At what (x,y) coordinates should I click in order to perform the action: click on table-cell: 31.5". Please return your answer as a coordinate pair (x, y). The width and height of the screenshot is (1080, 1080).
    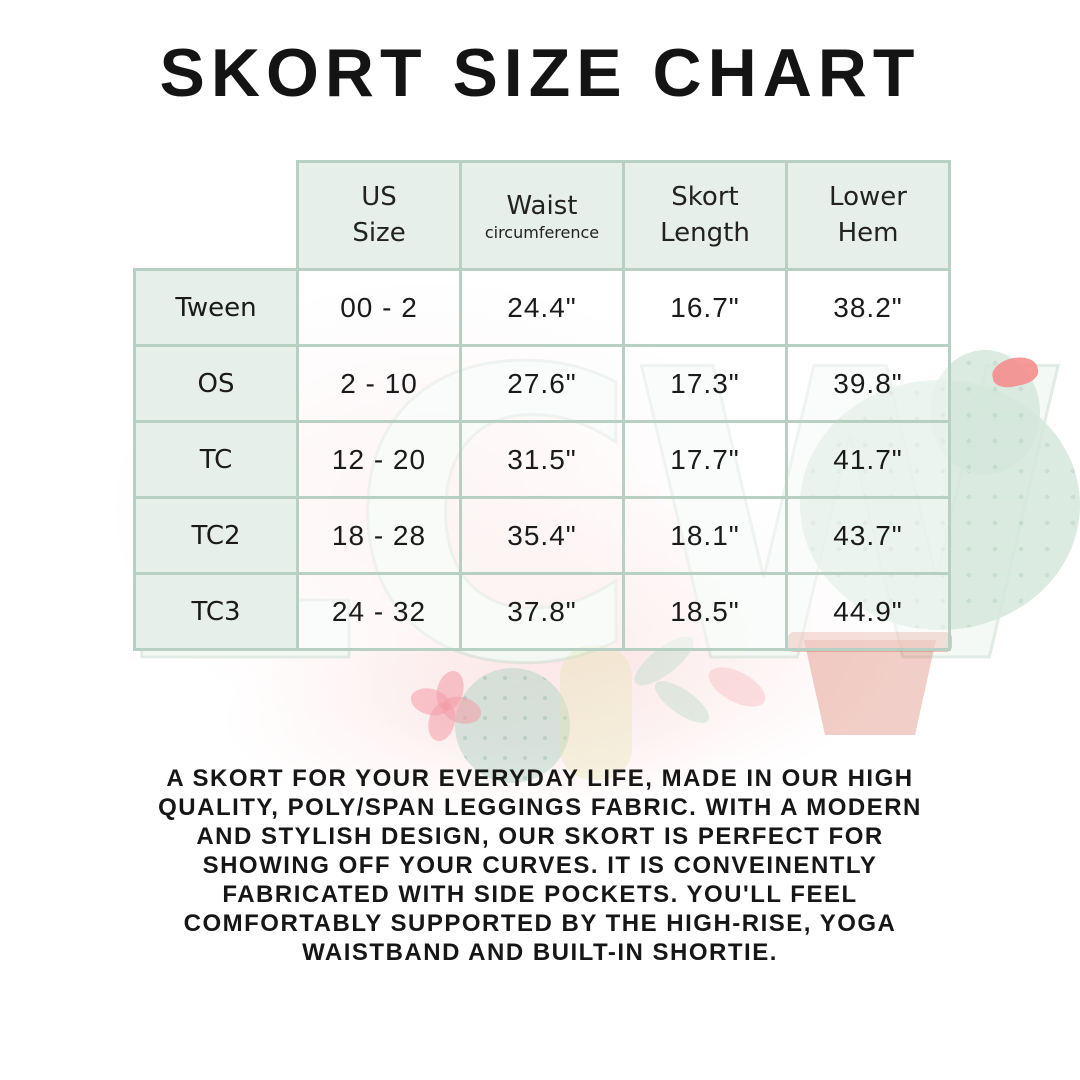
    Looking at the image, I should click on (542, 459).